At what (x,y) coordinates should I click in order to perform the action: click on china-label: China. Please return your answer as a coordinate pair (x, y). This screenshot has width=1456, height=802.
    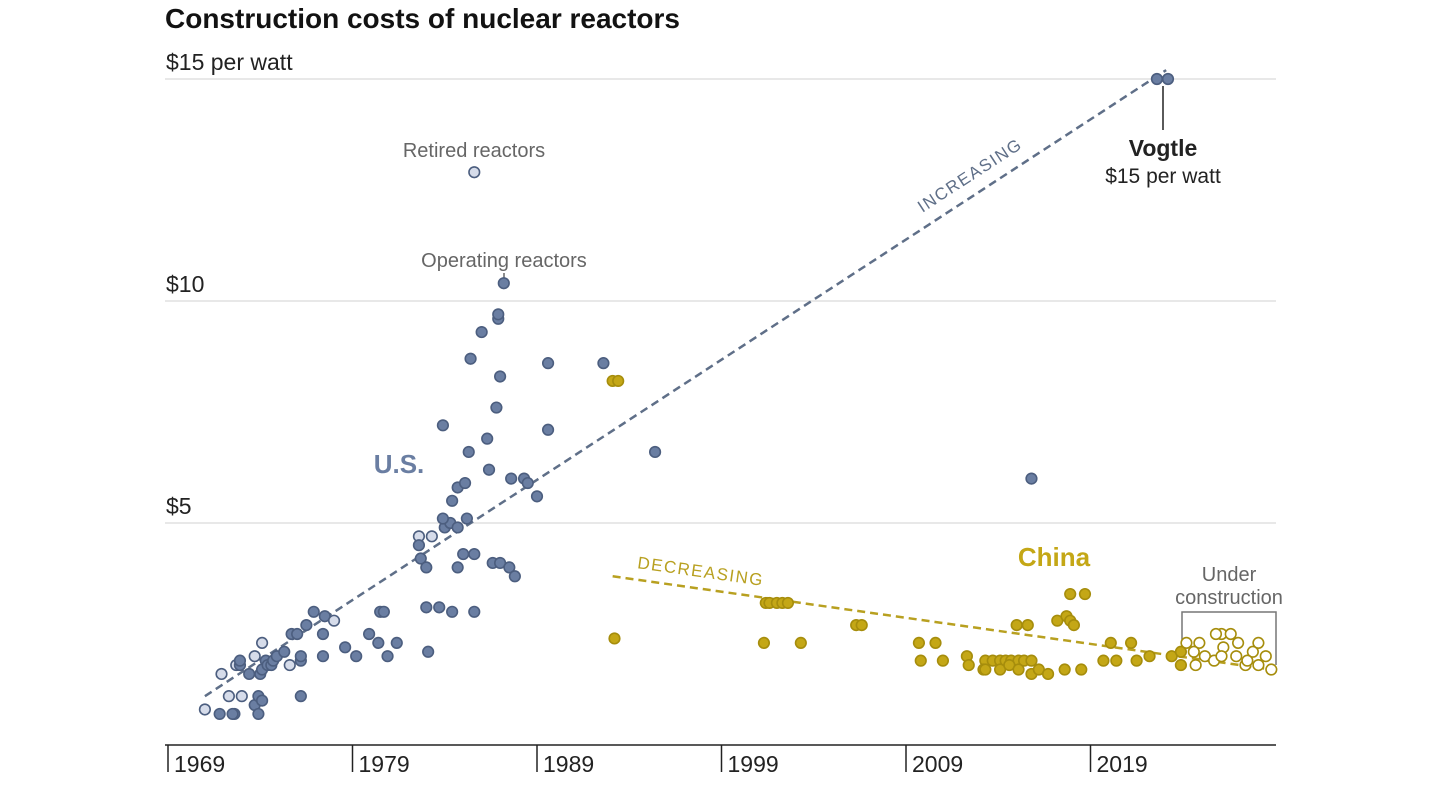
    Looking at the image, I should click on (1054, 557).